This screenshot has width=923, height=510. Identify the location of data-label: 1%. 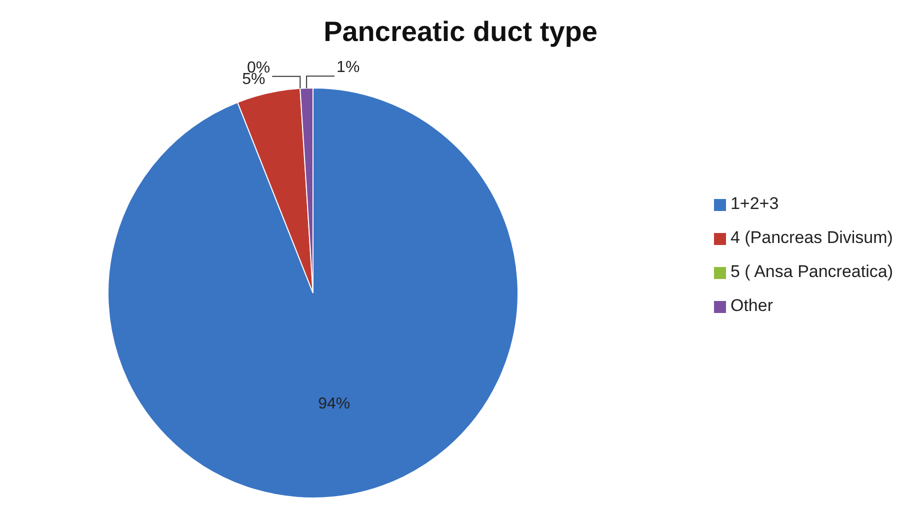
(348, 67).